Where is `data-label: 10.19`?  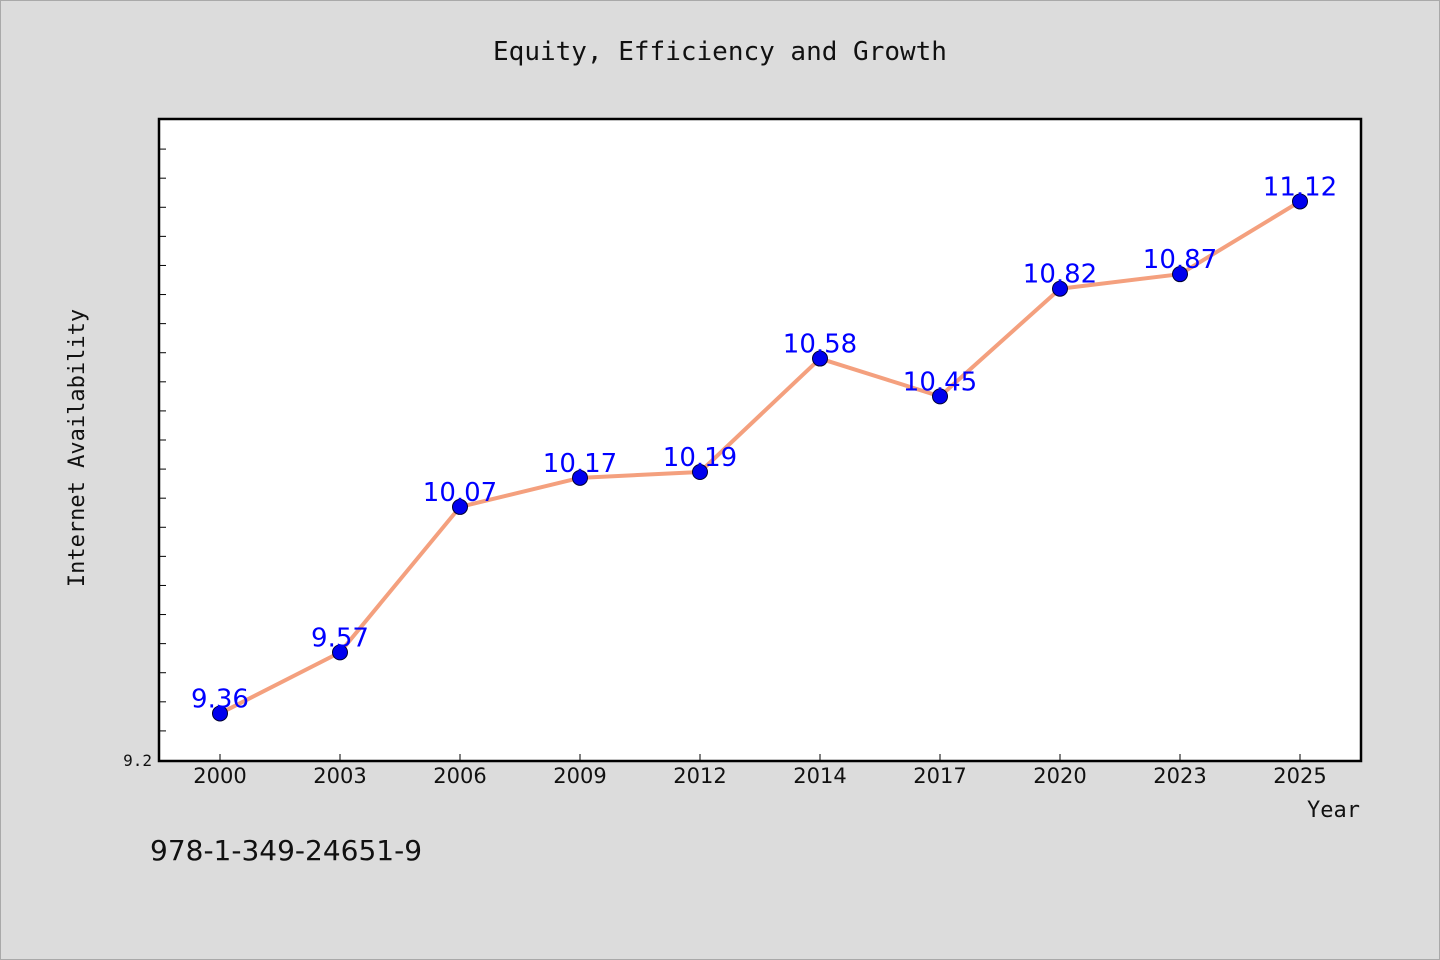 data-label: 10.19 is located at coordinates (700, 458).